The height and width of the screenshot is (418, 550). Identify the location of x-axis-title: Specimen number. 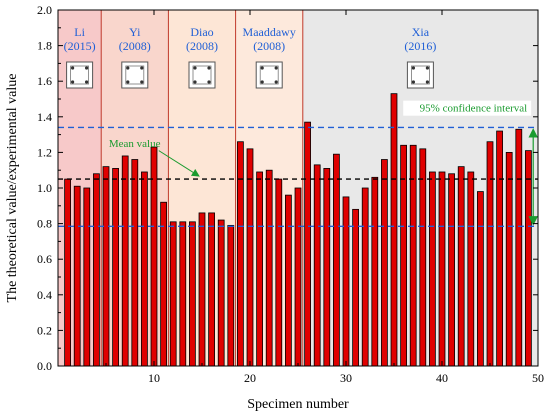
(298, 404).